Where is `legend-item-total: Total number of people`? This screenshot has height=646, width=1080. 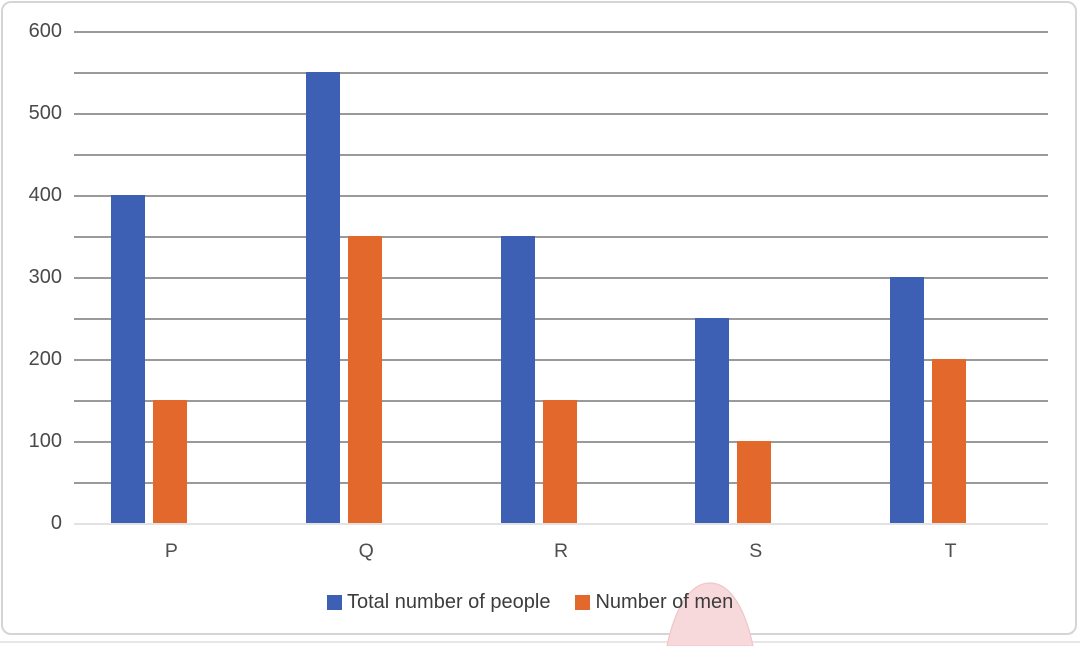
legend-item-total: Total number of people is located at coordinates (438, 602).